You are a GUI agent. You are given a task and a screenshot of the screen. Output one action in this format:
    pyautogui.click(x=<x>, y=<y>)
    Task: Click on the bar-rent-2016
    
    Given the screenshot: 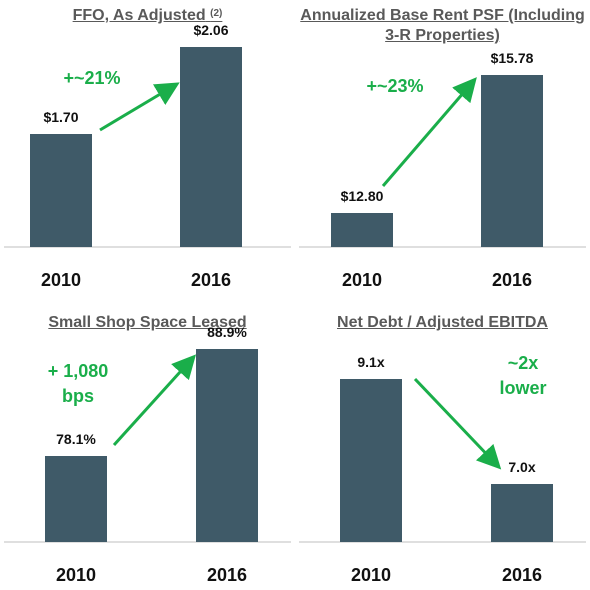 What is the action you would take?
    pyautogui.click(x=512, y=161)
    